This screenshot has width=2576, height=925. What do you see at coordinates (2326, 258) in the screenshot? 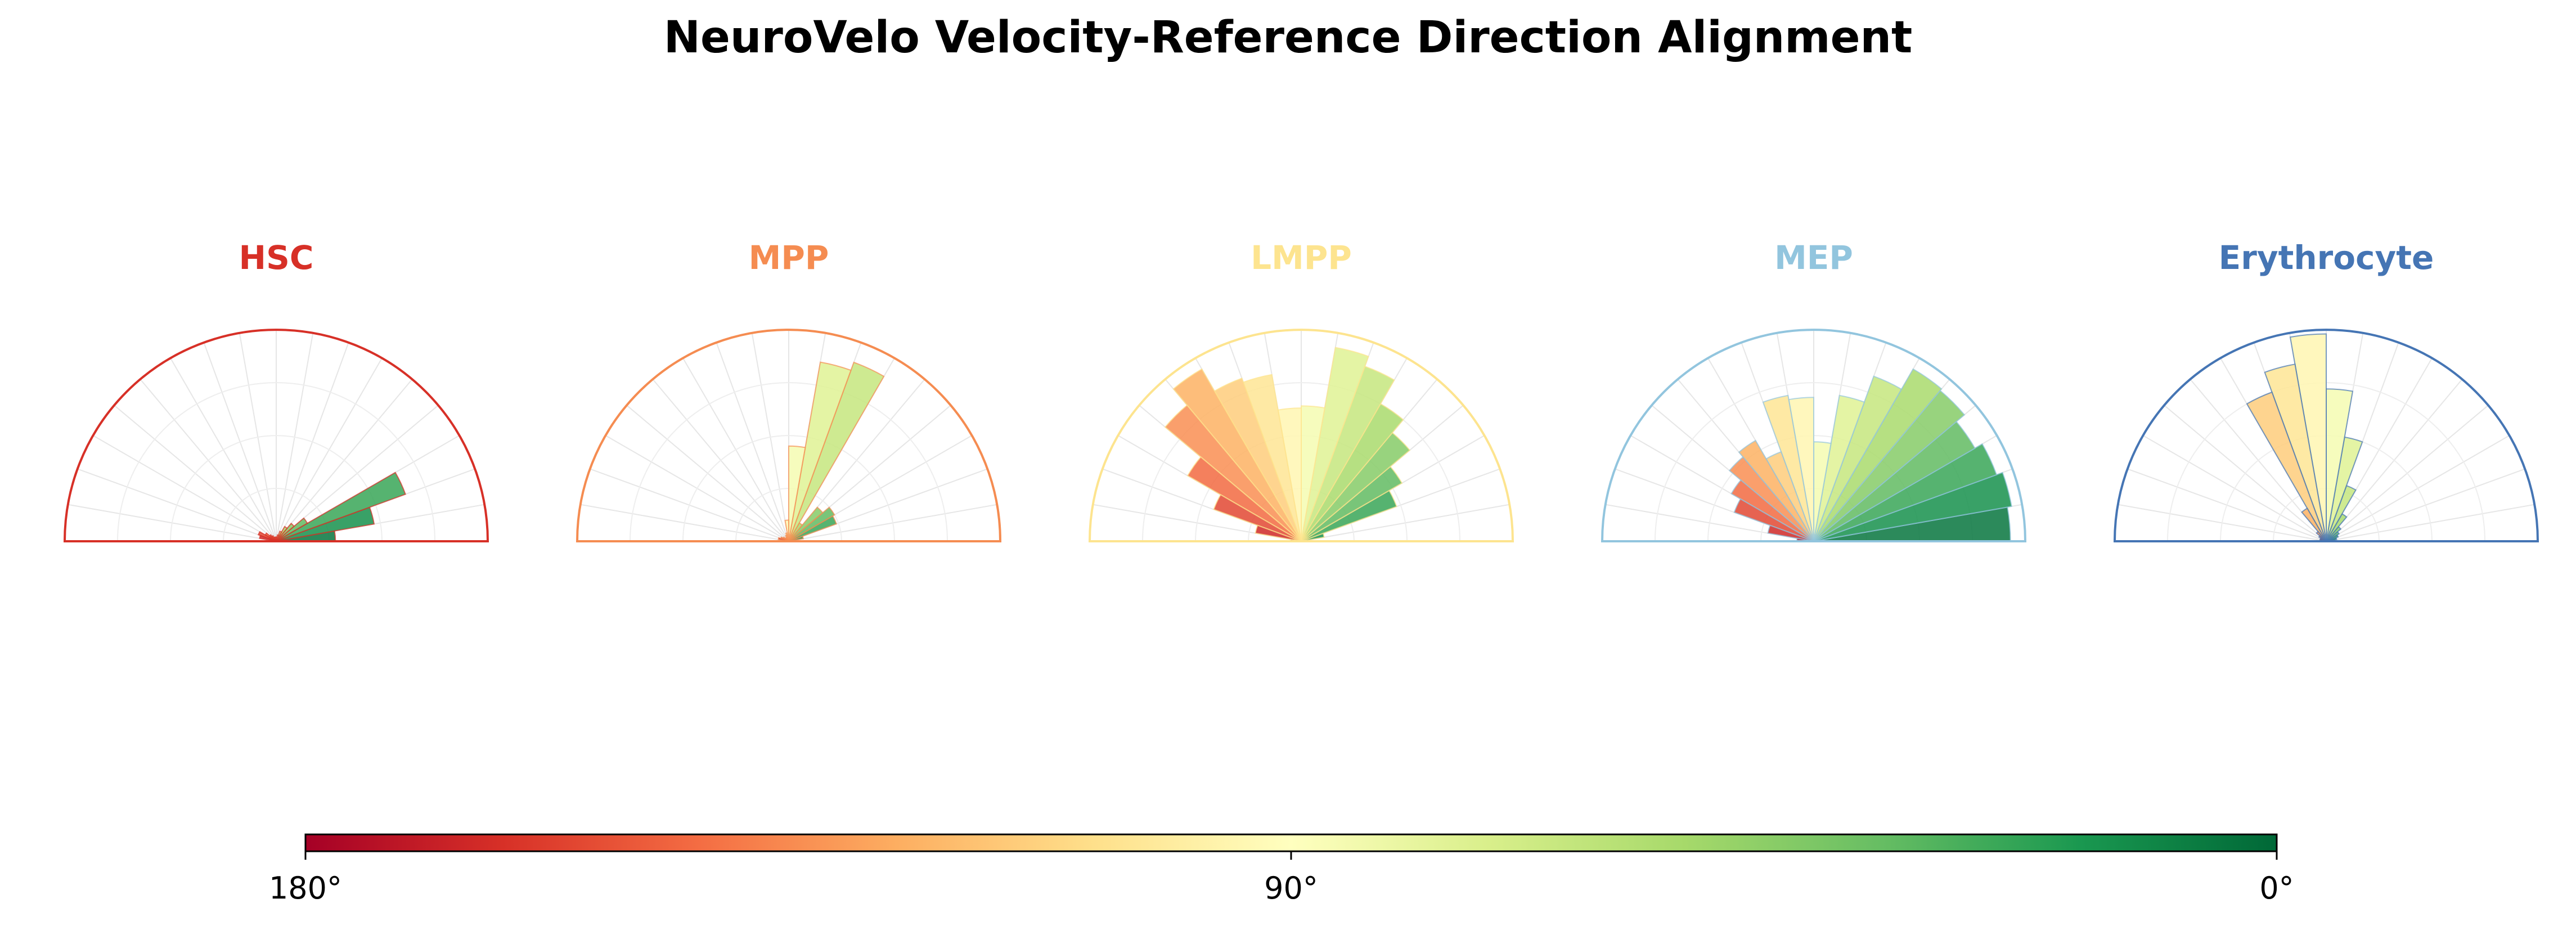
I see `panel-title: Erythrocyte` at bounding box center [2326, 258].